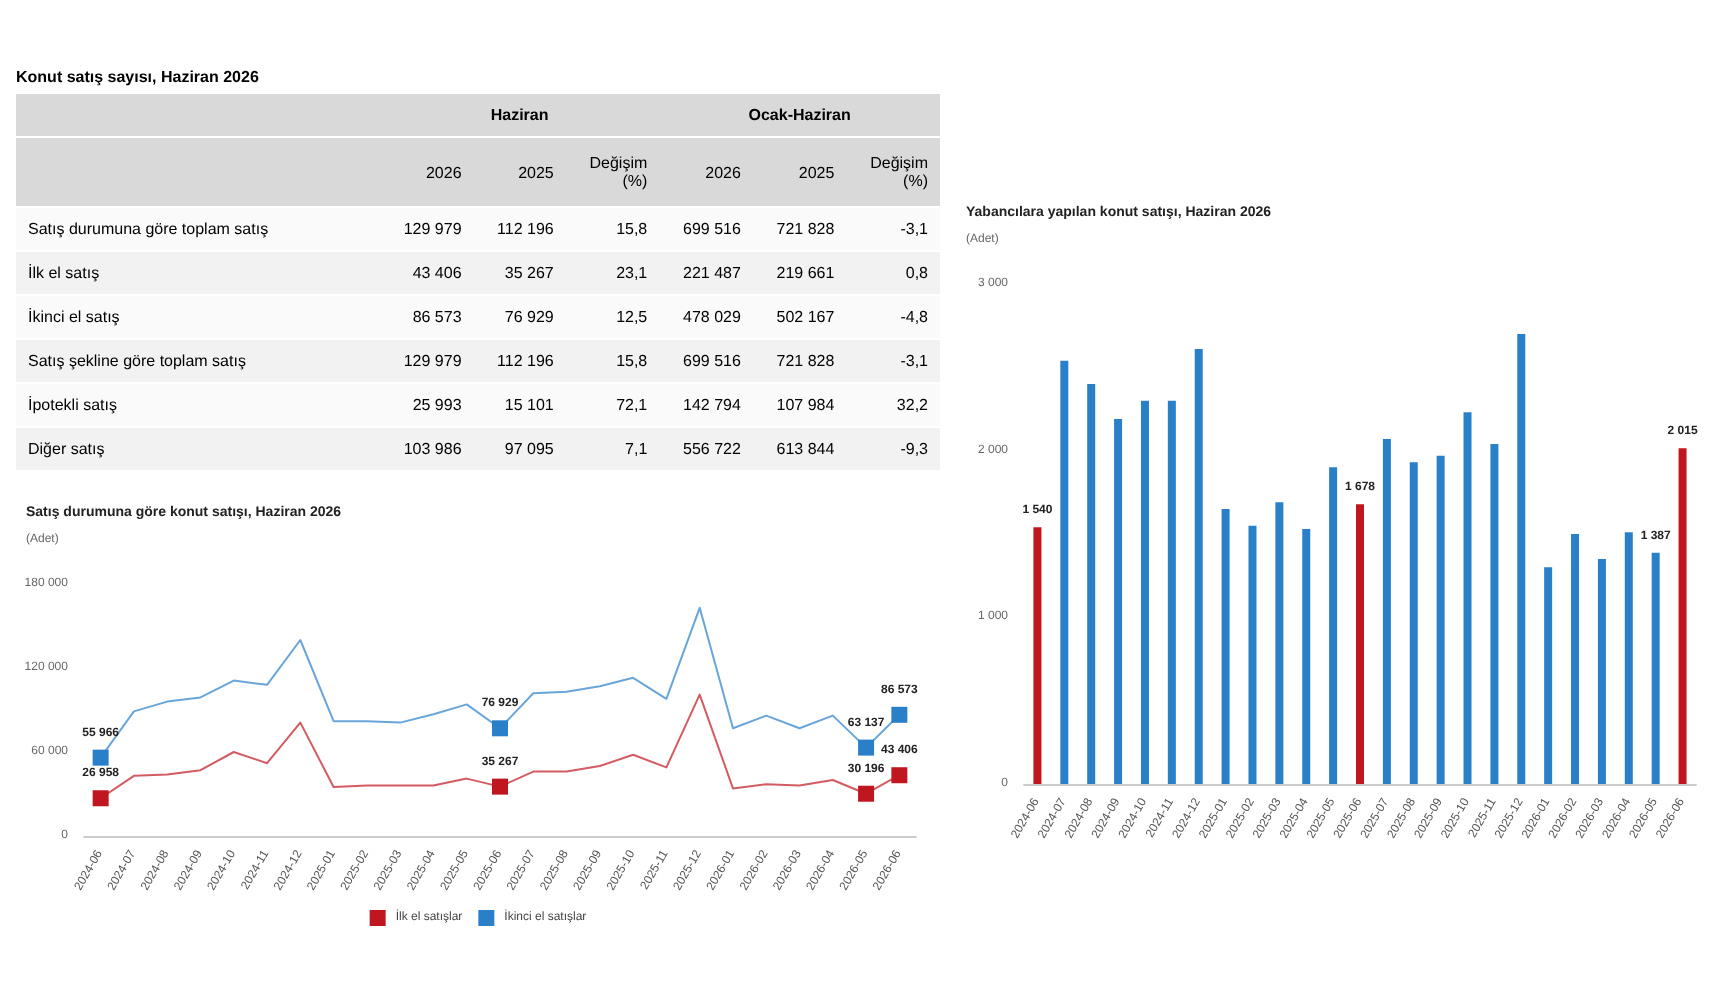 The height and width of the screenshot is (1008, 1720). Describe the element at coordinates (805, 317) in the screenshot. I see `text: 502 167` at that location.